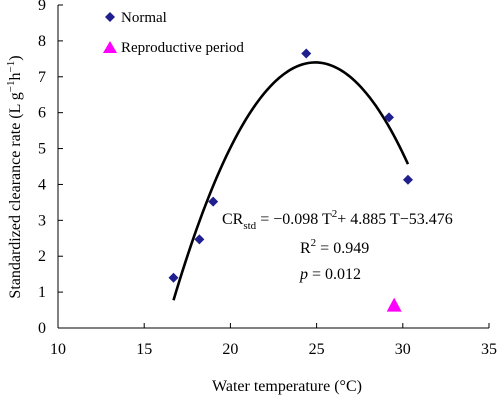 The image size is (499, 405). I want to click on y-tick-label: 0, so click(42, 328).